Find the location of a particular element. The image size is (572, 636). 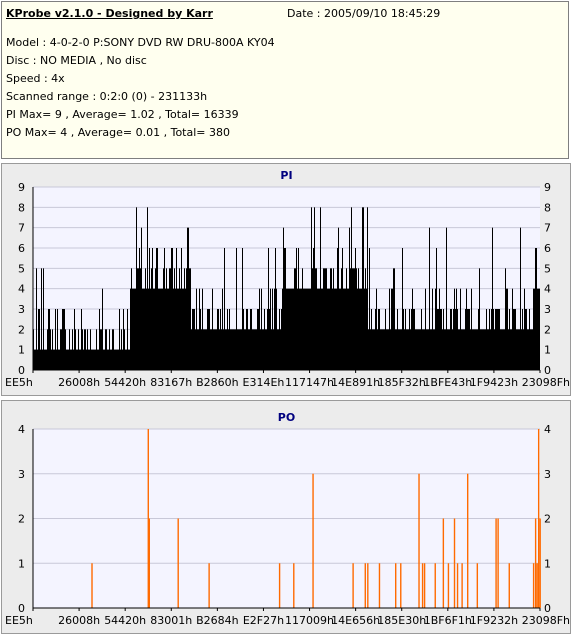

y-tick-label-left: 9 is located at coordinates (21, 187).